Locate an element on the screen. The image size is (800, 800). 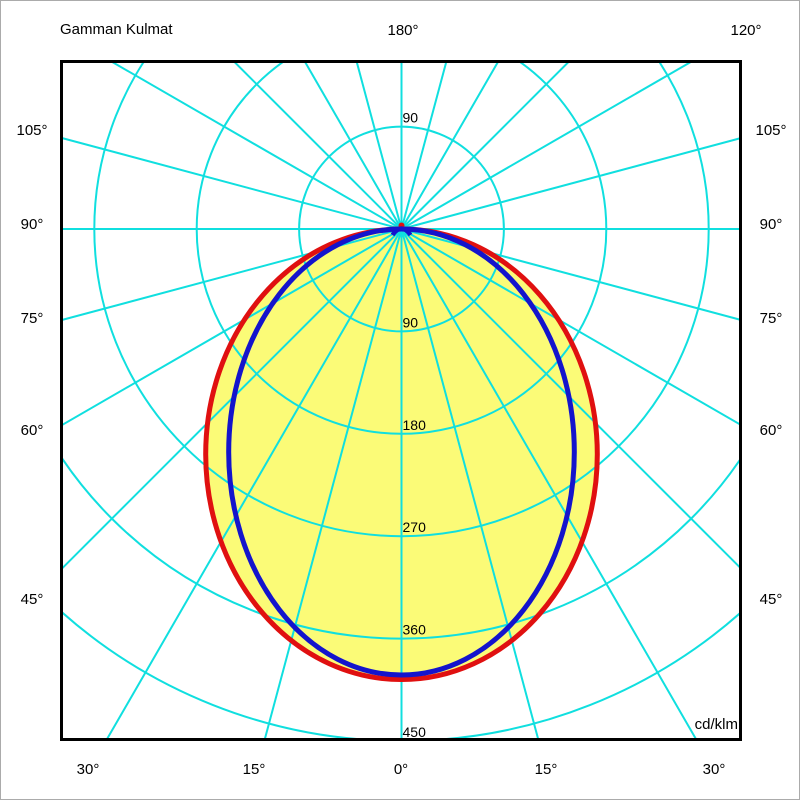
gamma-label-left-90: 90° is located at coordinates (32, 224).